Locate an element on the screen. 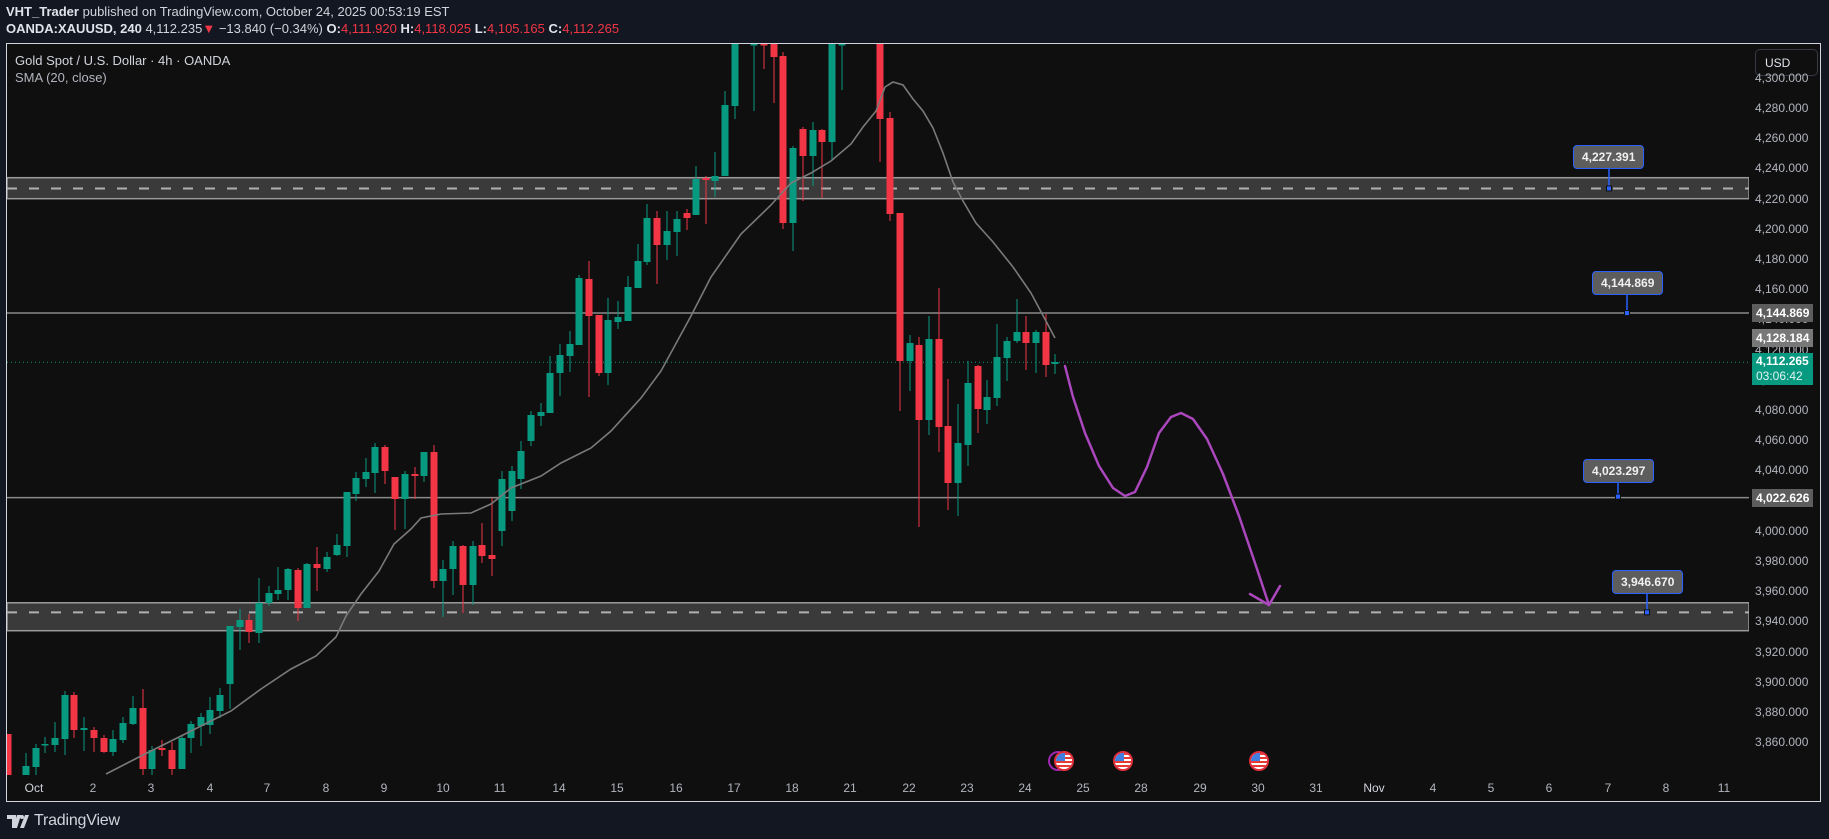  close-value: 4,112.265 is located at coordinates (591, 28).